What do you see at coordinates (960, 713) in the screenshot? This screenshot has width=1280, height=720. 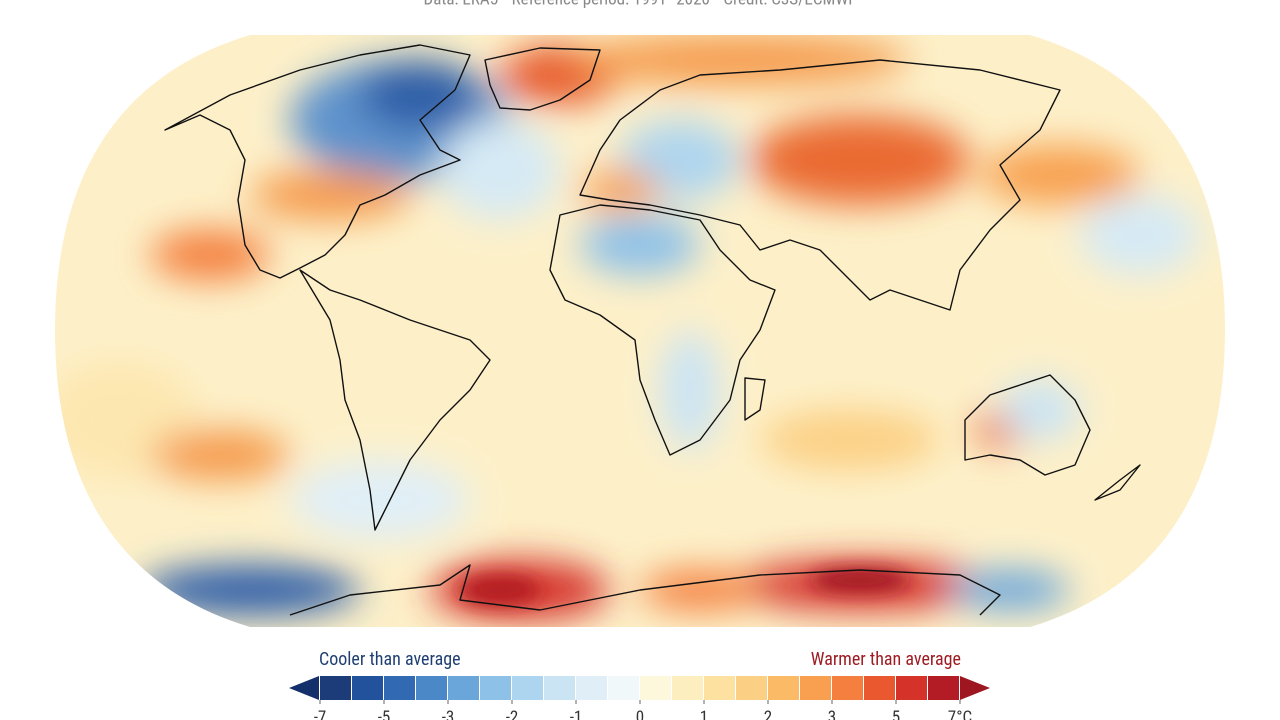 I see `colorbar-tick-label: 7°C` at bounding box center [960, 713].